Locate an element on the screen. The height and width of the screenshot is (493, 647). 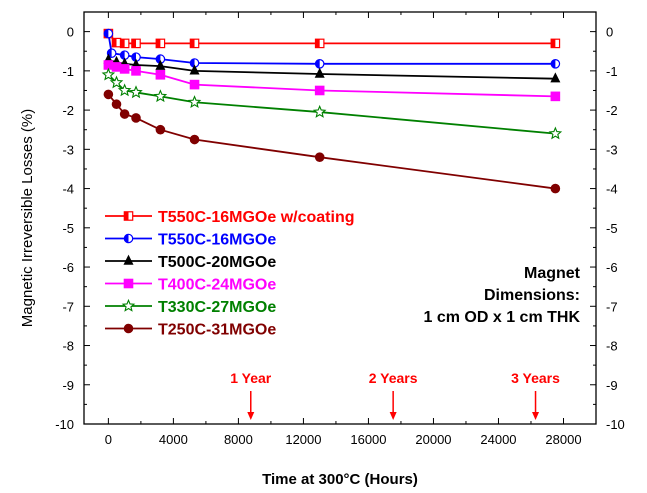
x-tick-label: 24000 is located at coordinates (498, 439).